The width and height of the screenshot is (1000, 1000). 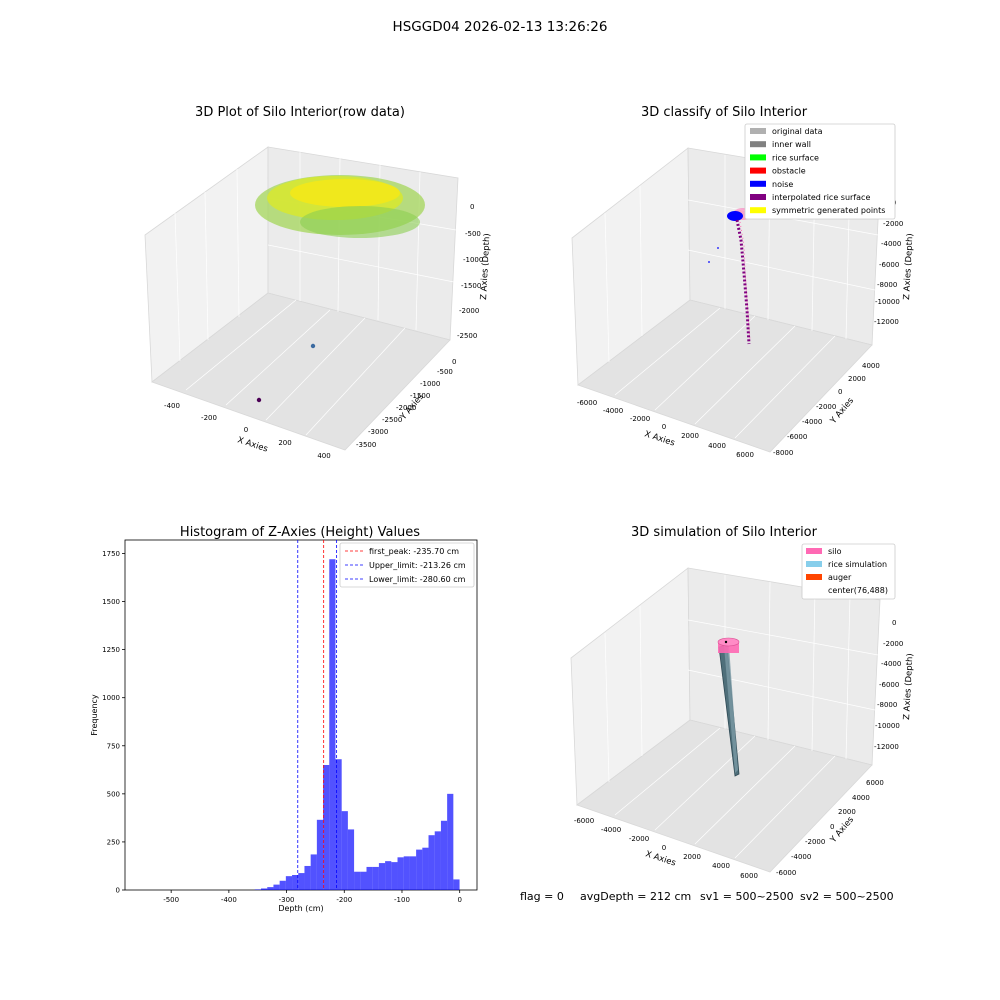 What do you see at coordinates (886, 322) in the screenshot?
I see `svg-text: -12000` at bounding box center [886, 322].